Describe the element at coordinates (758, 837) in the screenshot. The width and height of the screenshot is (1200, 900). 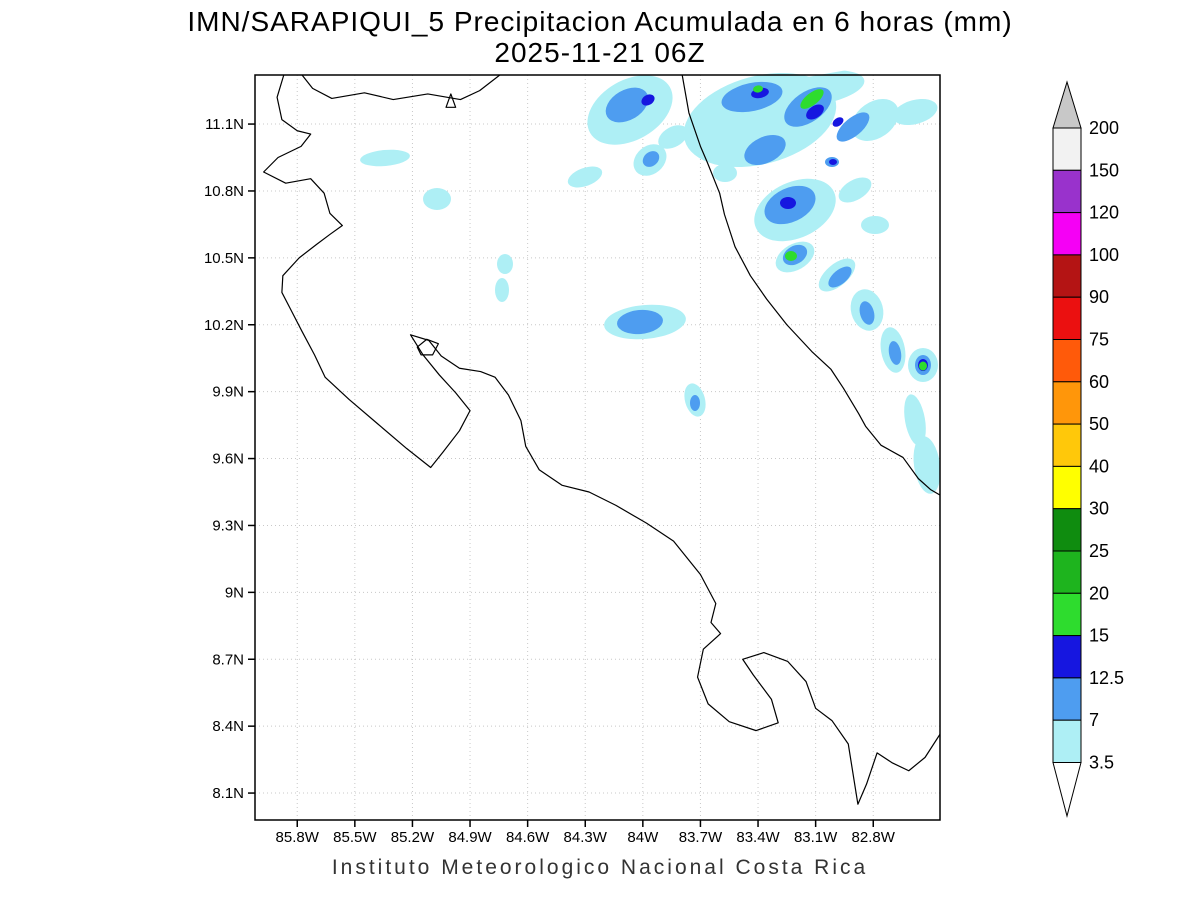
I see `lon-tick-label: 83.4W` at that location.